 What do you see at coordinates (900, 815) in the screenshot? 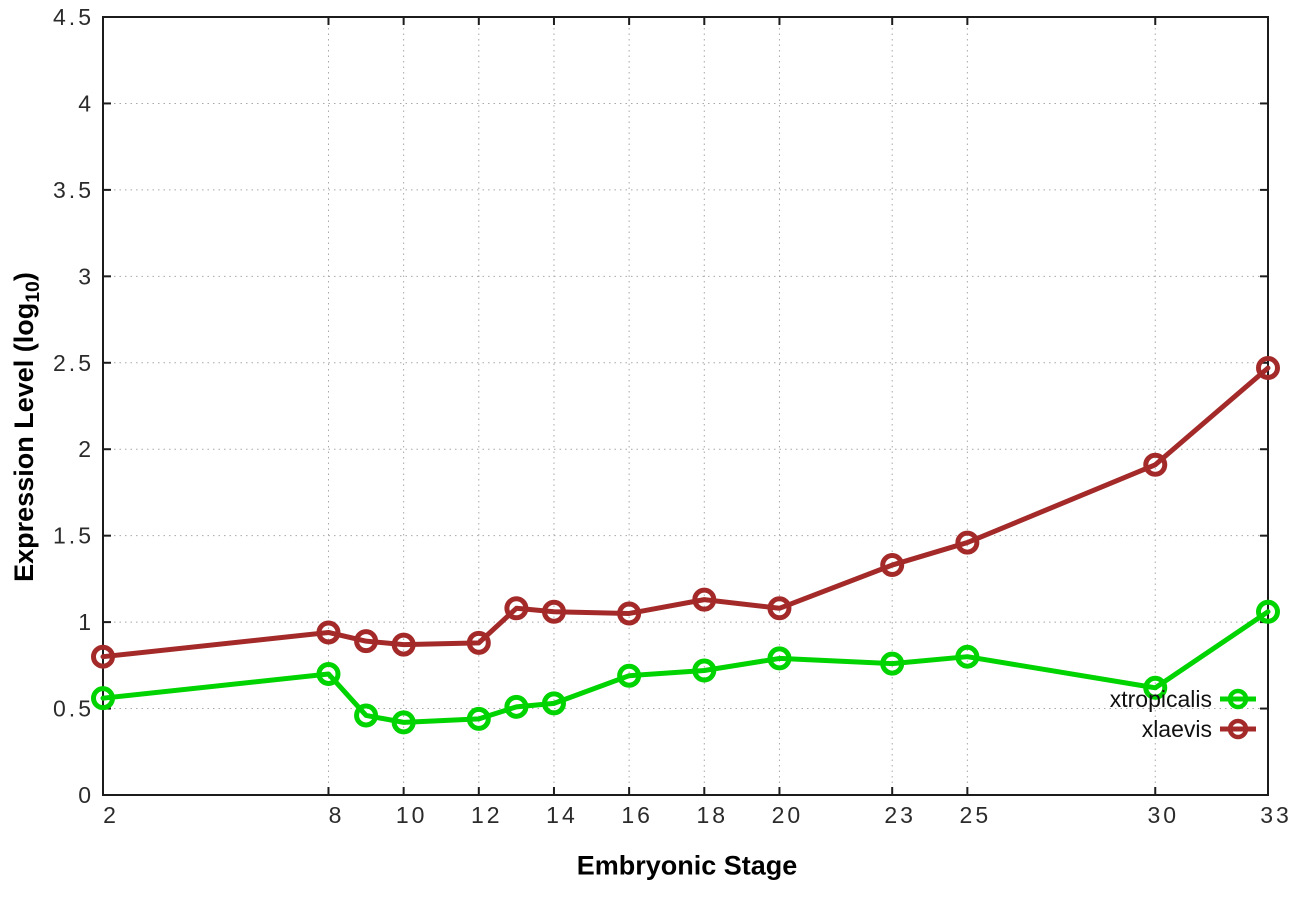
I see `x-tick-label: 23` at bounding box center [900, 815].